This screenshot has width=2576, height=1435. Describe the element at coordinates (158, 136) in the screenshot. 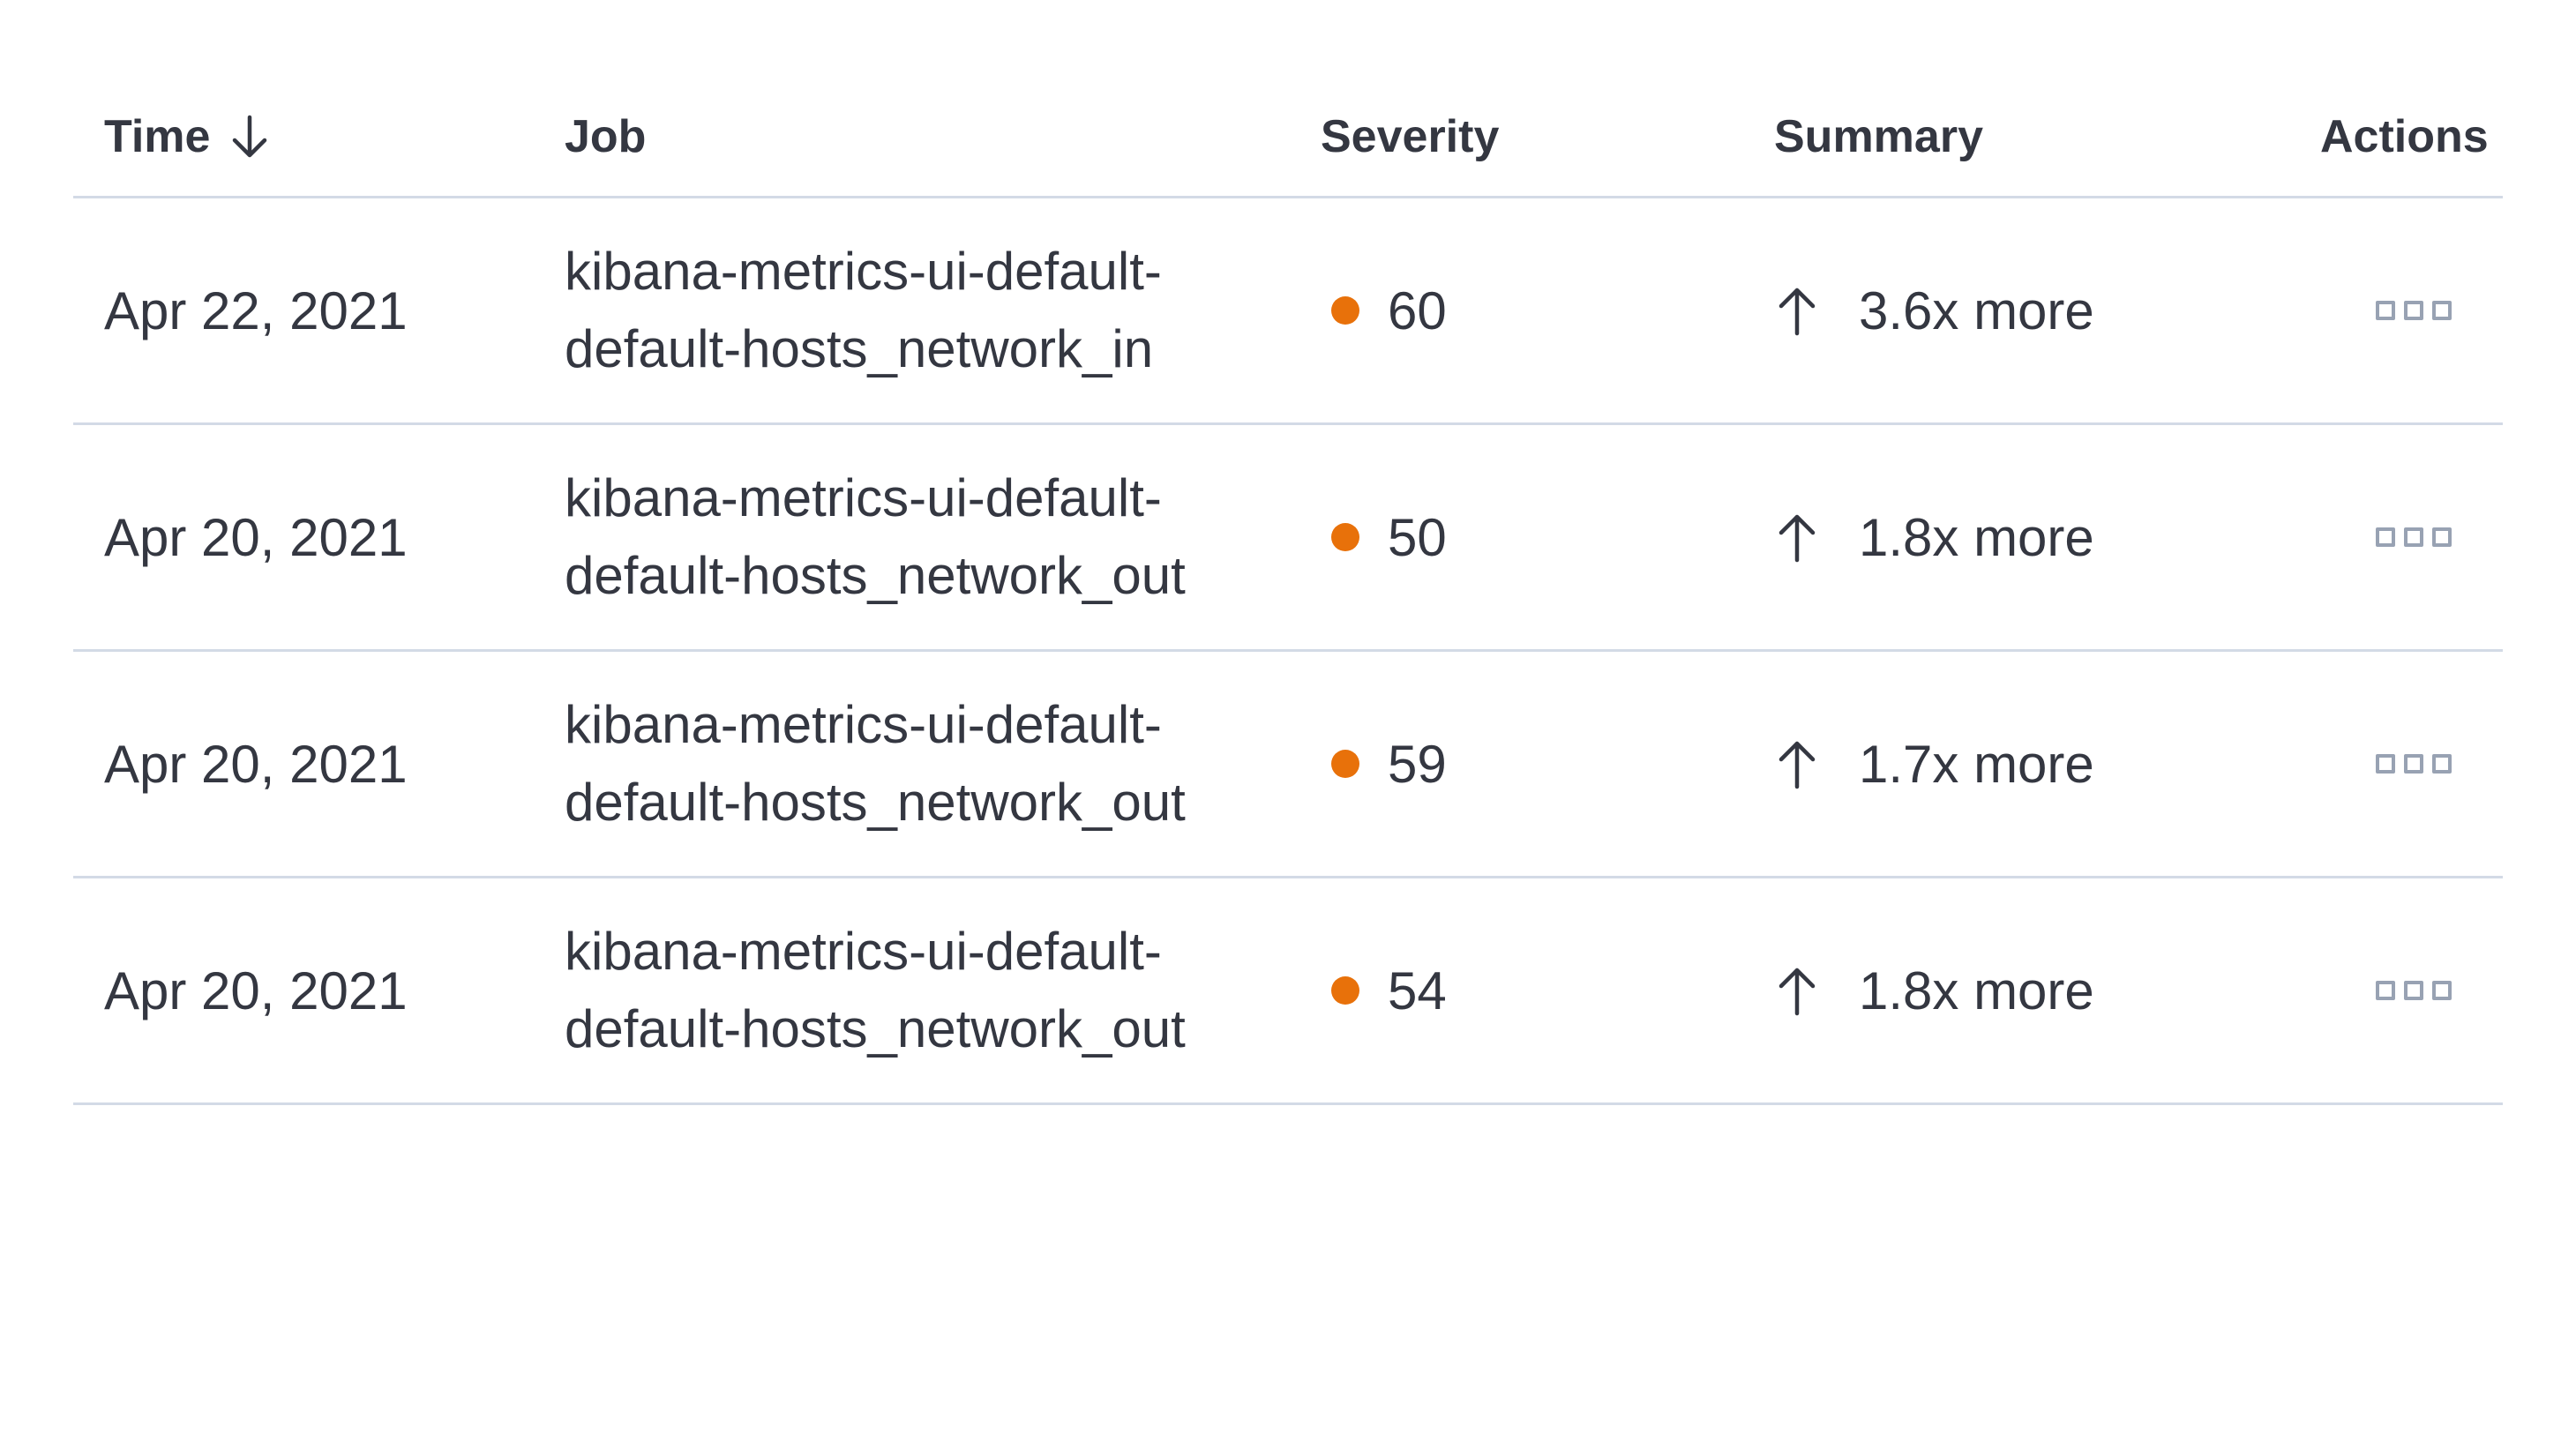

I see `column-header-time-label: Time` at that location.